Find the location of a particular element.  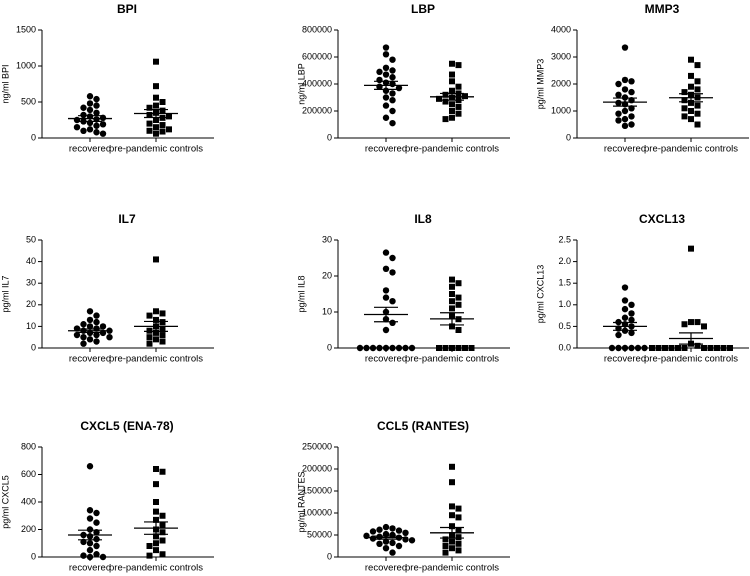

panel-title: CCL5 (RANTES) is located at coordinates (423, 426).